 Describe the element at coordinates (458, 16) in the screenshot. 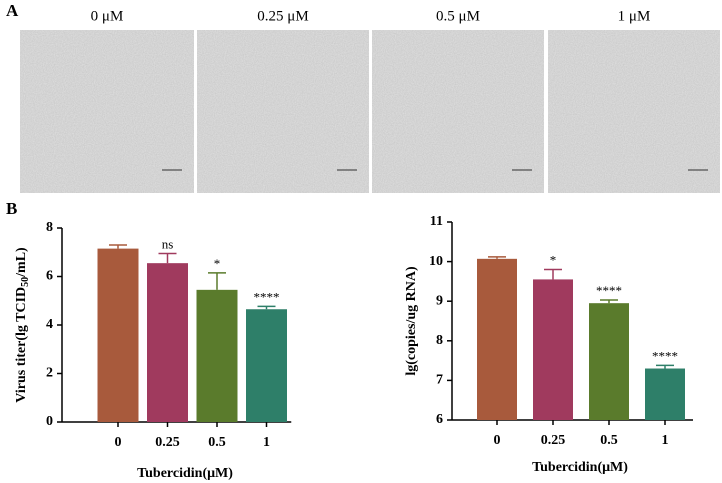

I see `image-label: 0.5 μM` at that location.